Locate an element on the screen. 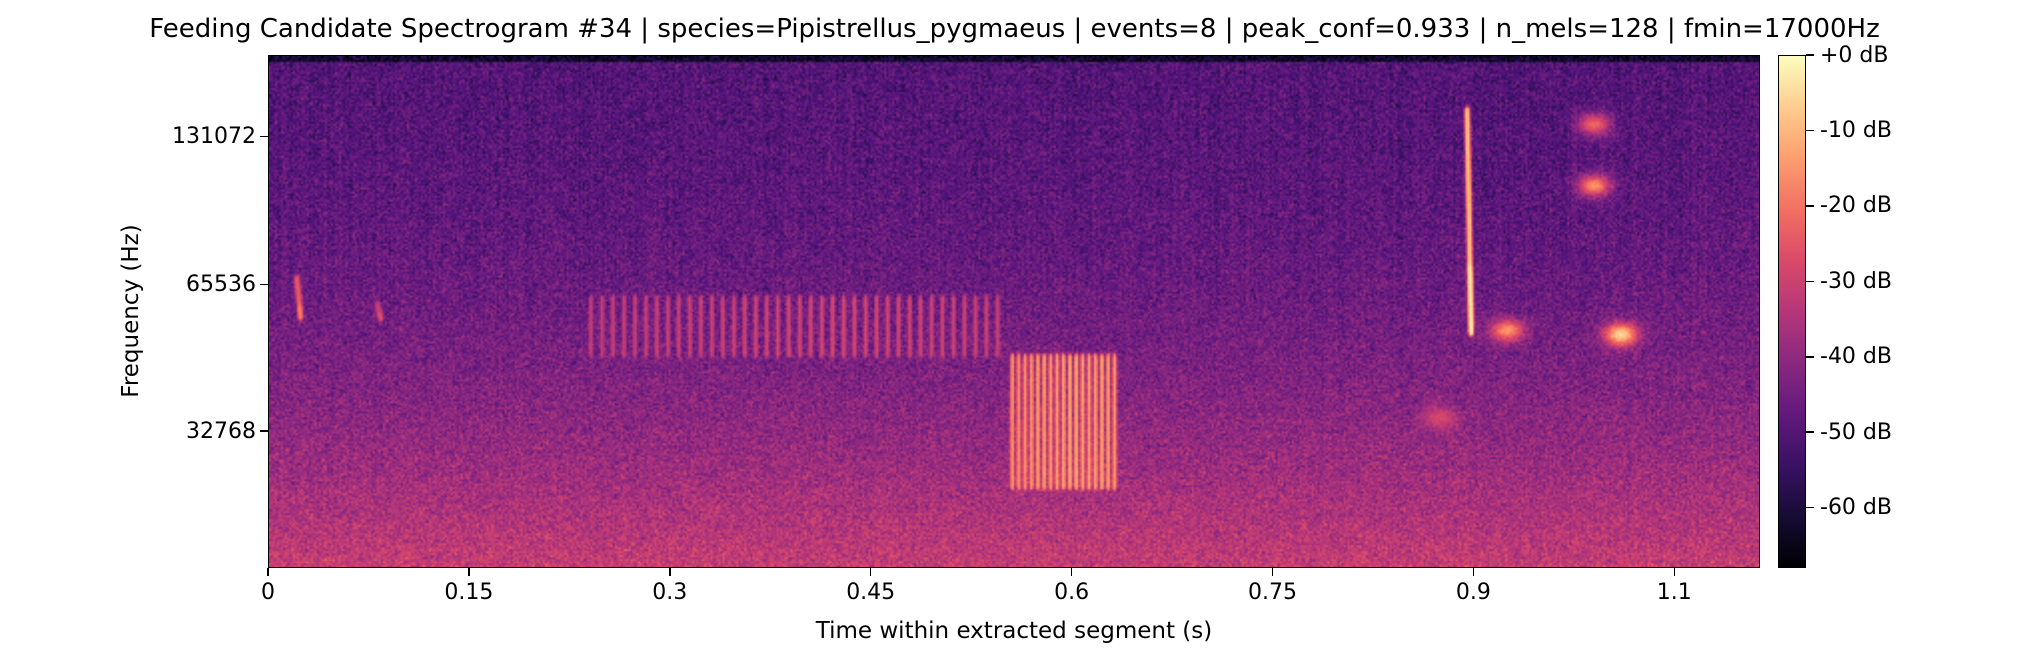  x-tick-label: 0.6 is located at coordinates (1072, 592).